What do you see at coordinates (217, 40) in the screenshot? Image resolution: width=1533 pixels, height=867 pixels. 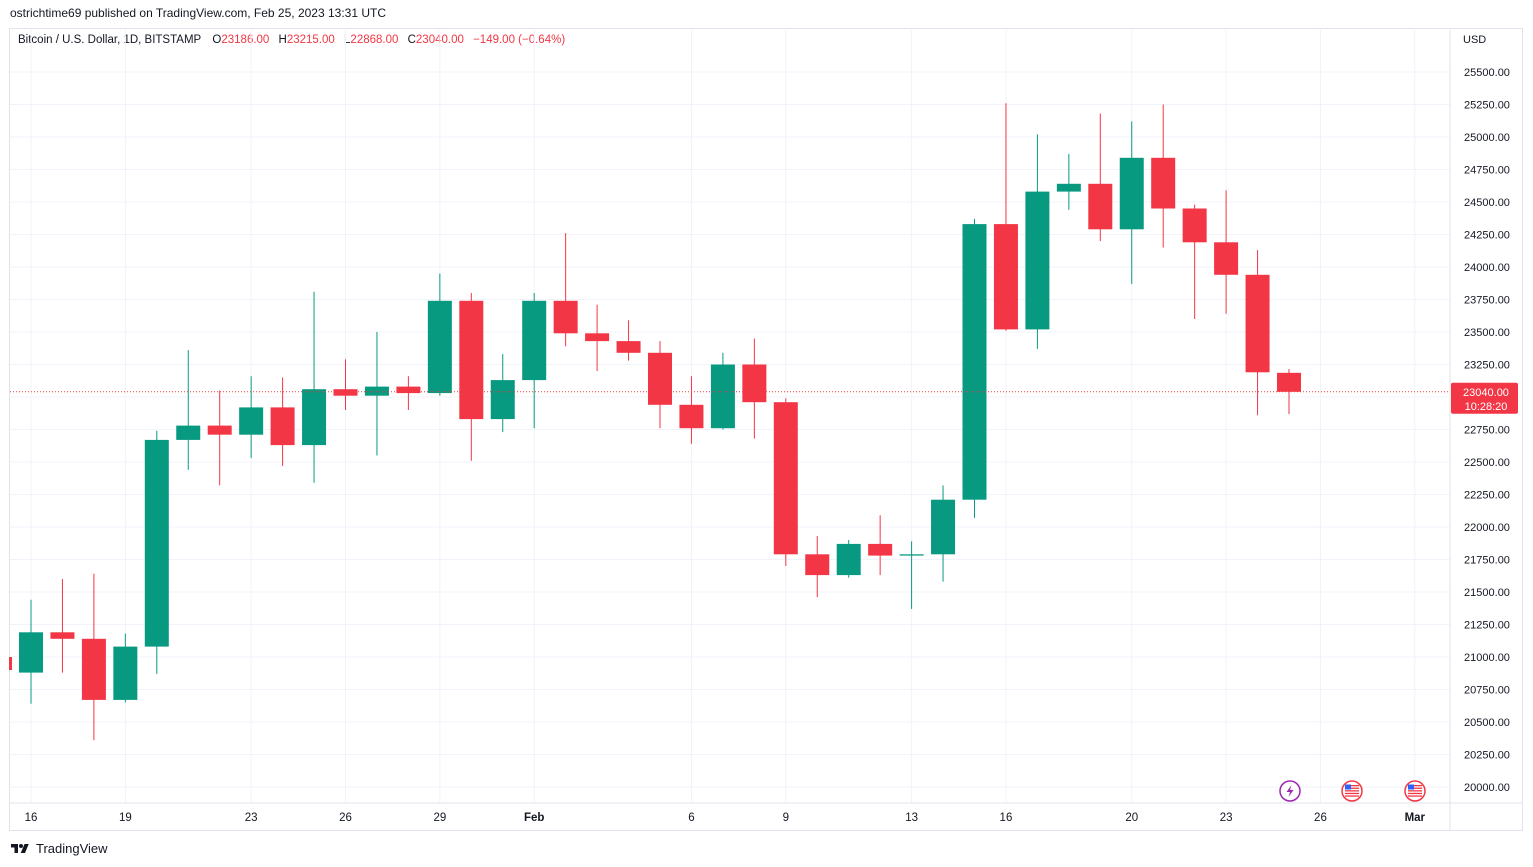 I see `open-label: O` at bounding box center [217, 40].